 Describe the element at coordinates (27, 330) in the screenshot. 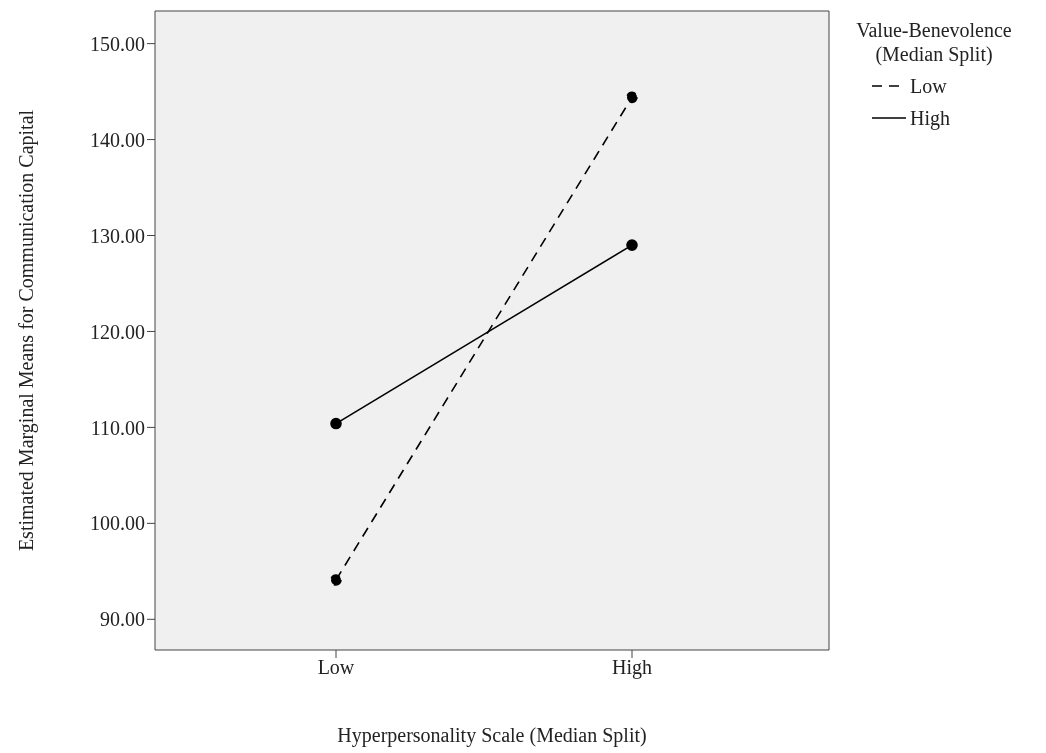

I see `y-axis-title: Estimated Marginal Means for Communication Capital` at that location.